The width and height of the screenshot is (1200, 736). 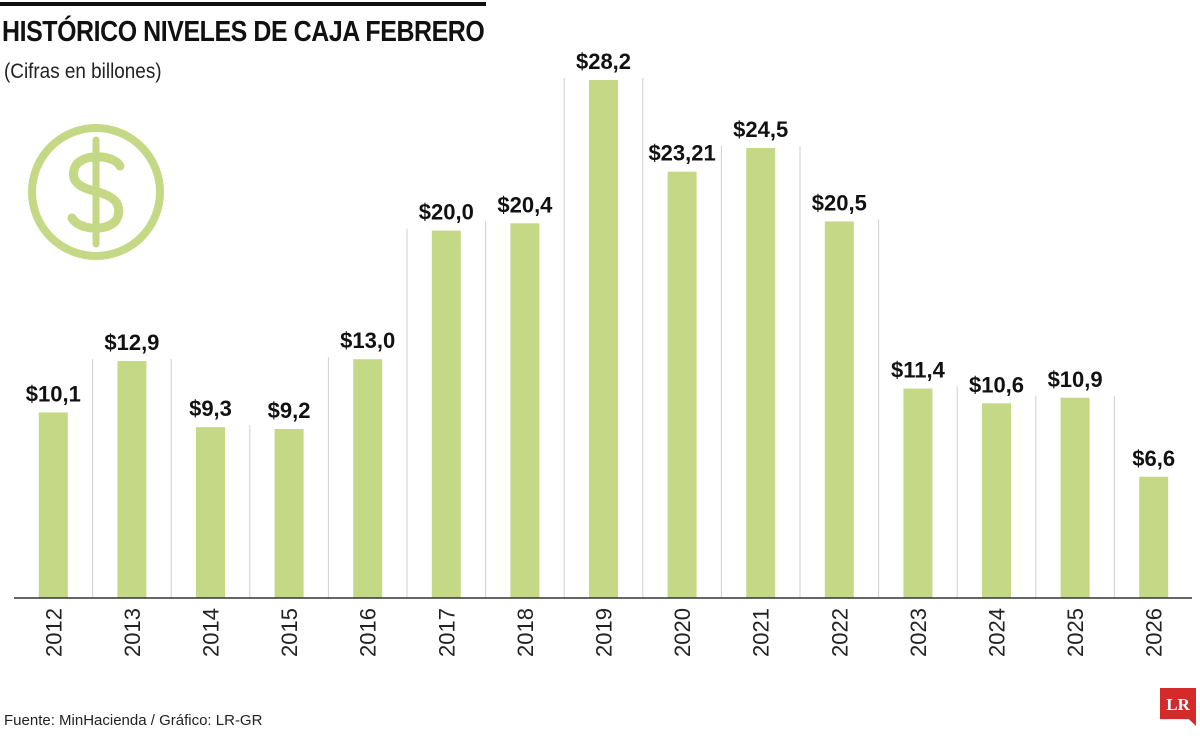 I want to click on bar-2014, so click(x=210, y=512).